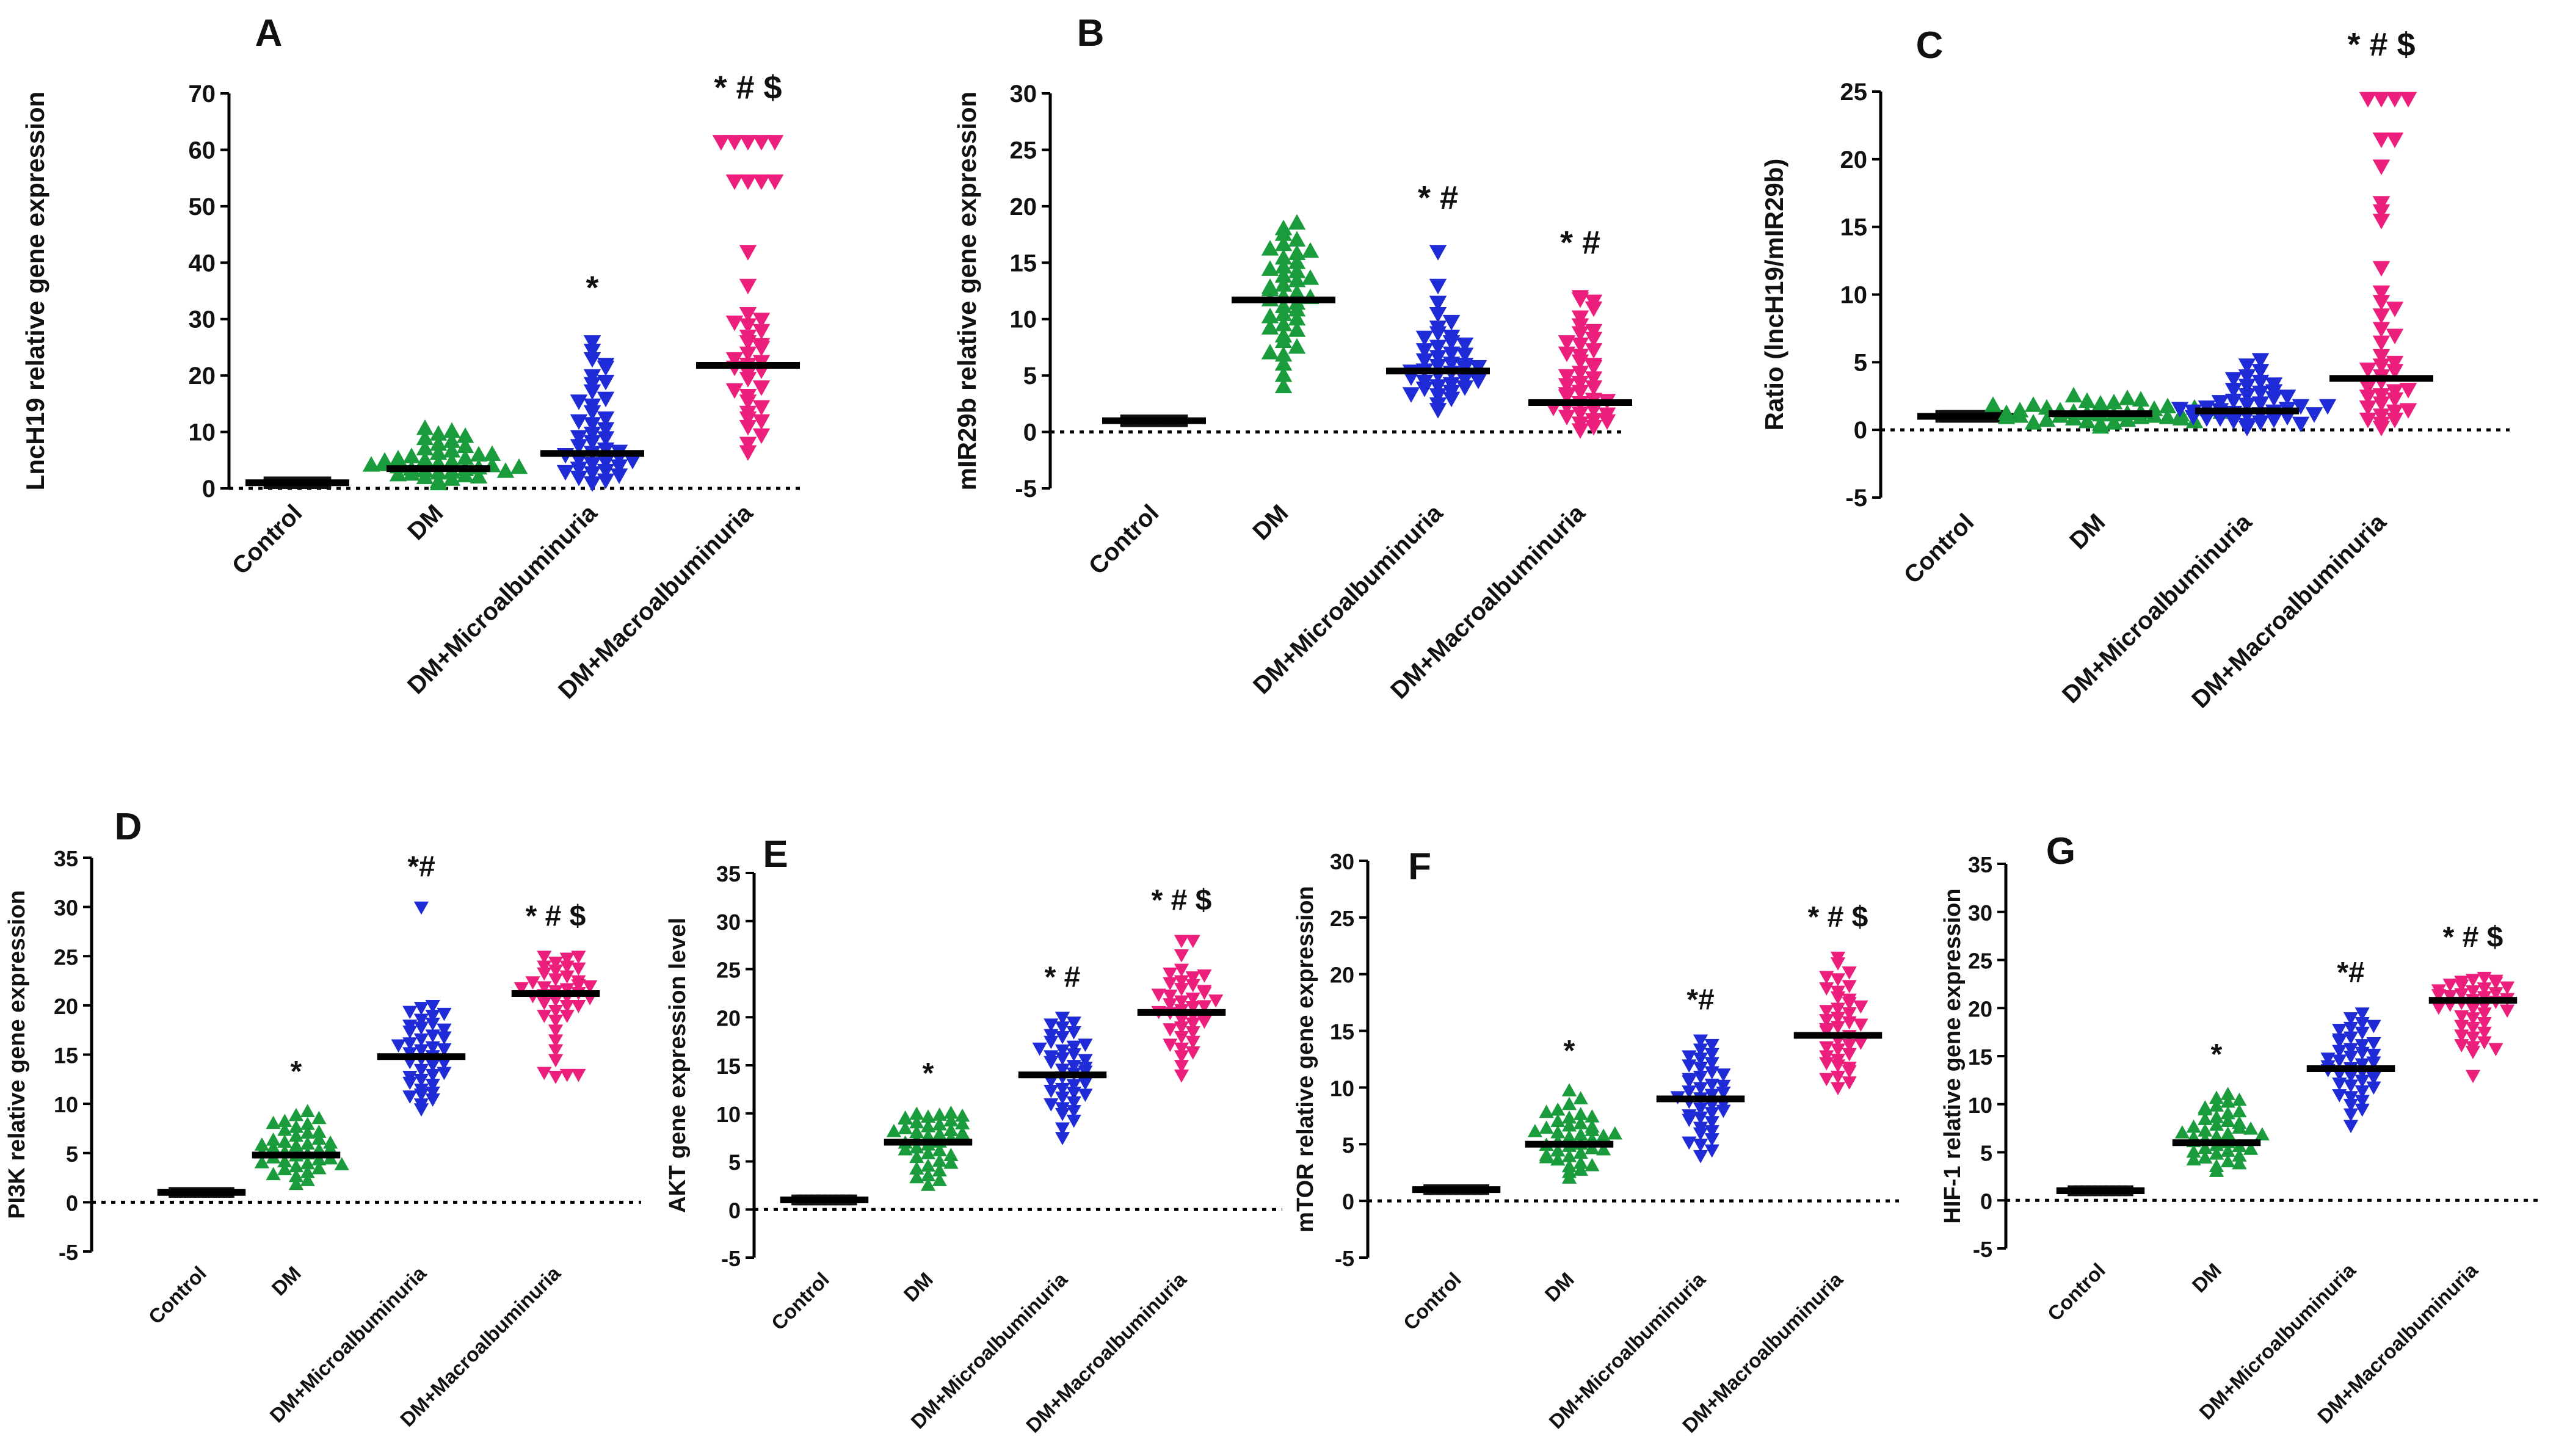 The height and width of the screenshot is (1456, 2556). What do you see at coordinates (1342, 976) in the screenshot?
I see `y-tick-label: 20` at bounding box center [1342, 976].